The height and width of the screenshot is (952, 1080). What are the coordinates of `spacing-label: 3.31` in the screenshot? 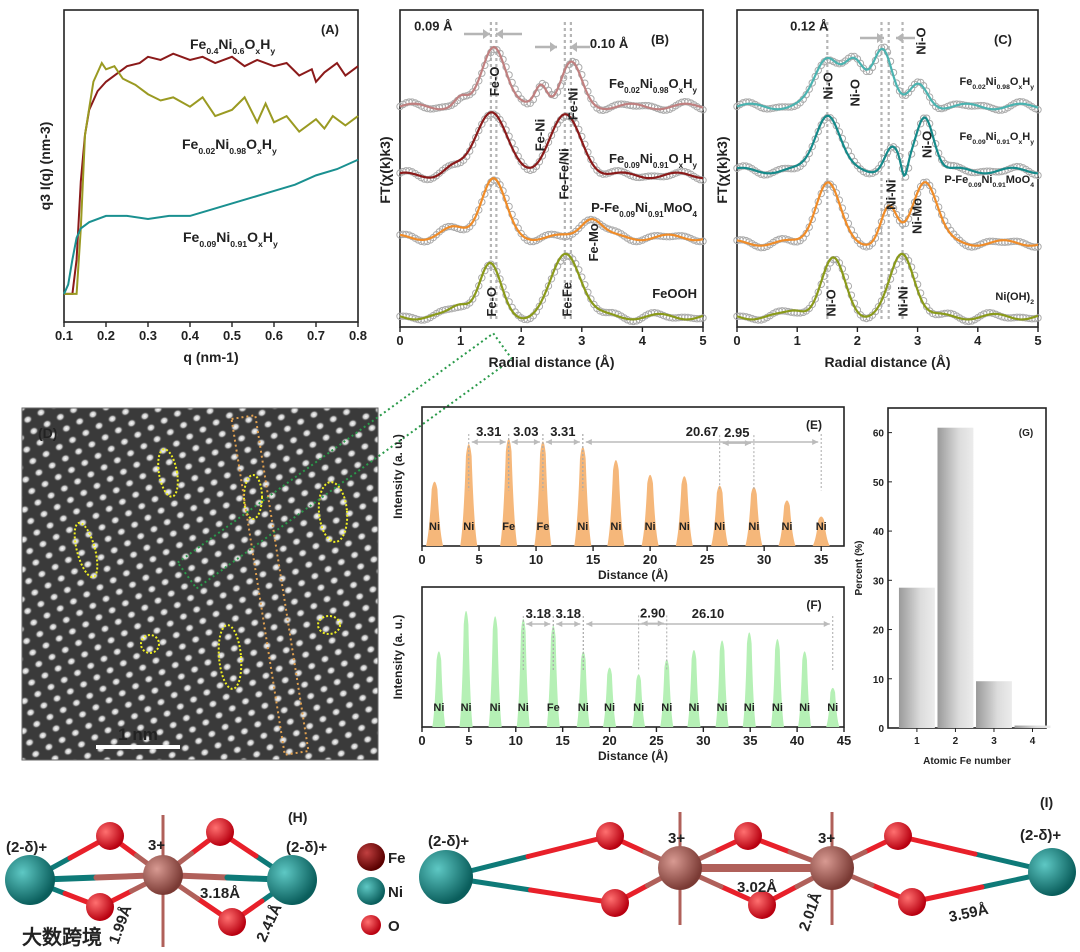 It's located at (488, 431).